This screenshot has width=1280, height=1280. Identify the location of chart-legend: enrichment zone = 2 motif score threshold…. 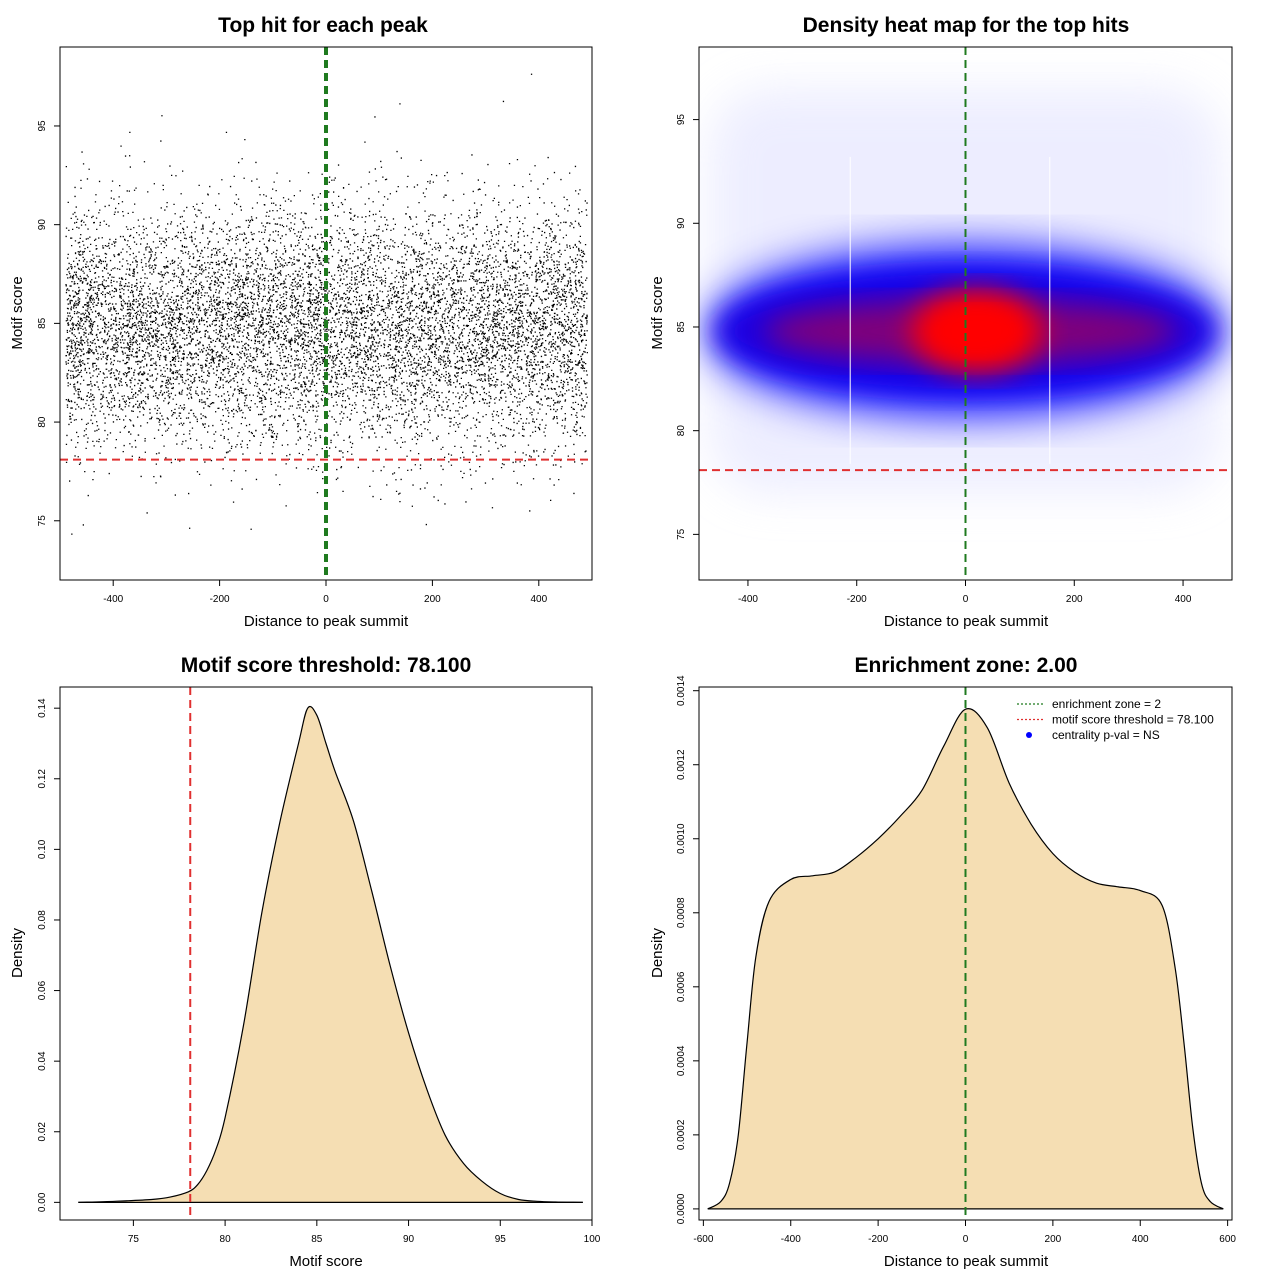
(1115, 719).